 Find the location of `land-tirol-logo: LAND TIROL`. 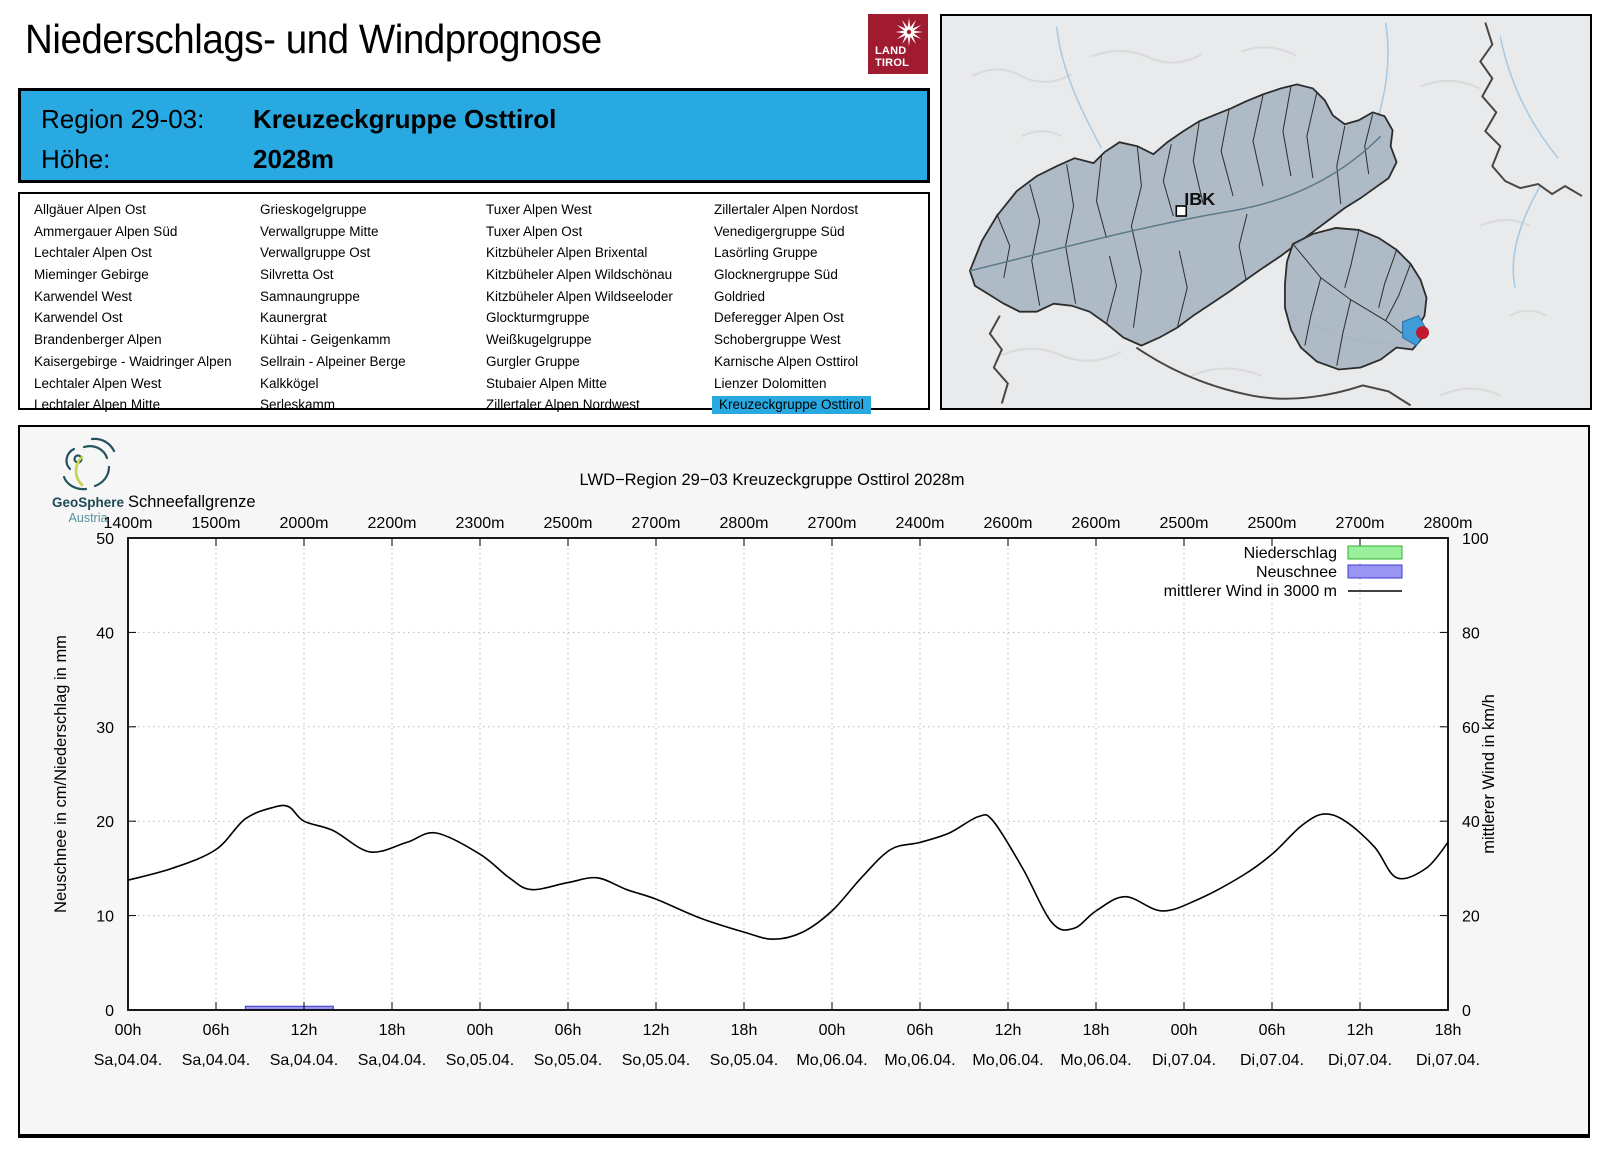

land-tirol-logo: LAND TIROL is located at coordinates (898, 44).